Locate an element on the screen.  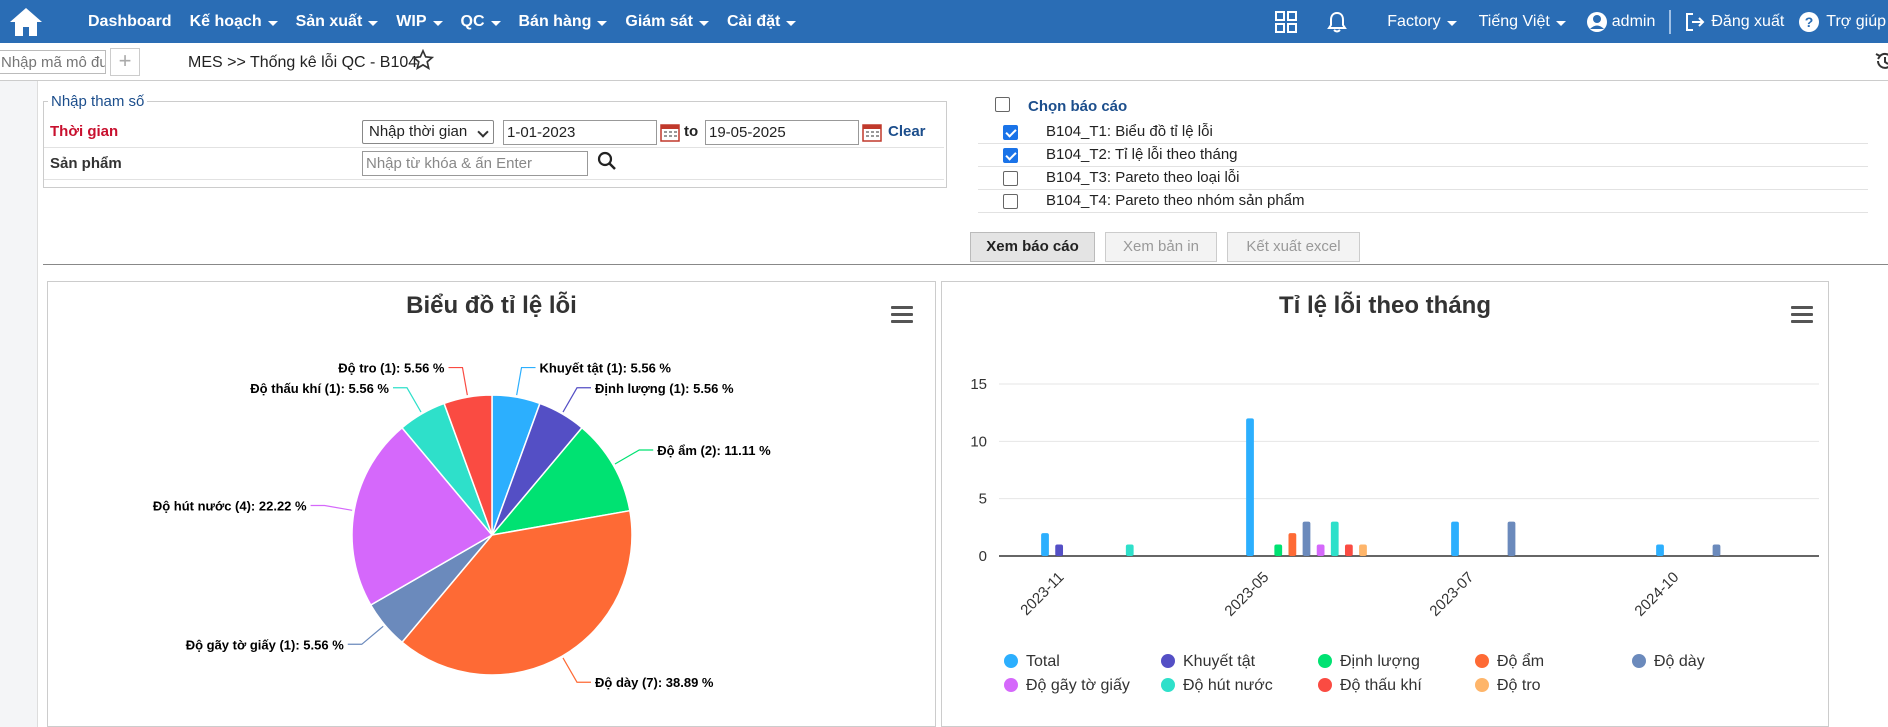
add-module-button: + is located at coordinates (125, 62).